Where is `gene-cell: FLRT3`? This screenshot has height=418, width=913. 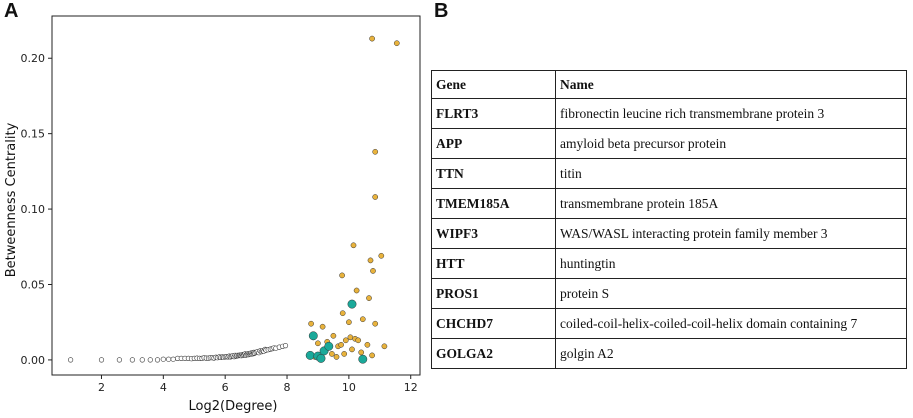
gene-cell: FLRT3 is located at coordinates (493, 113).